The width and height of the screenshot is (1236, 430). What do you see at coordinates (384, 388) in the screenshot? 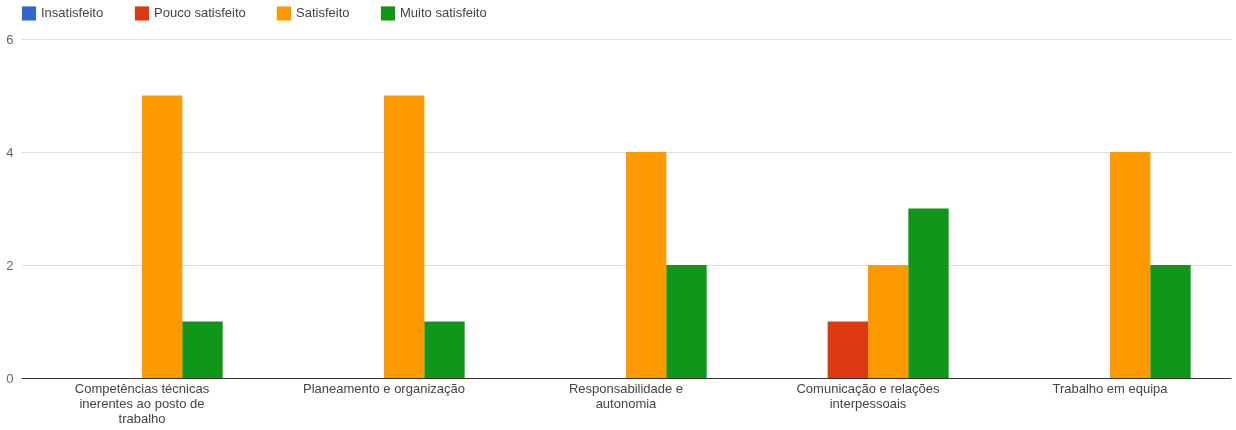
I see `x-tick-label: Planeamento e organização` at bounding box center [384, 388].